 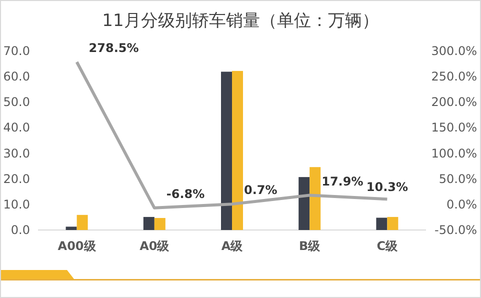 I want to click on y-tick-label: 20.0, so click(x=16, y=179).